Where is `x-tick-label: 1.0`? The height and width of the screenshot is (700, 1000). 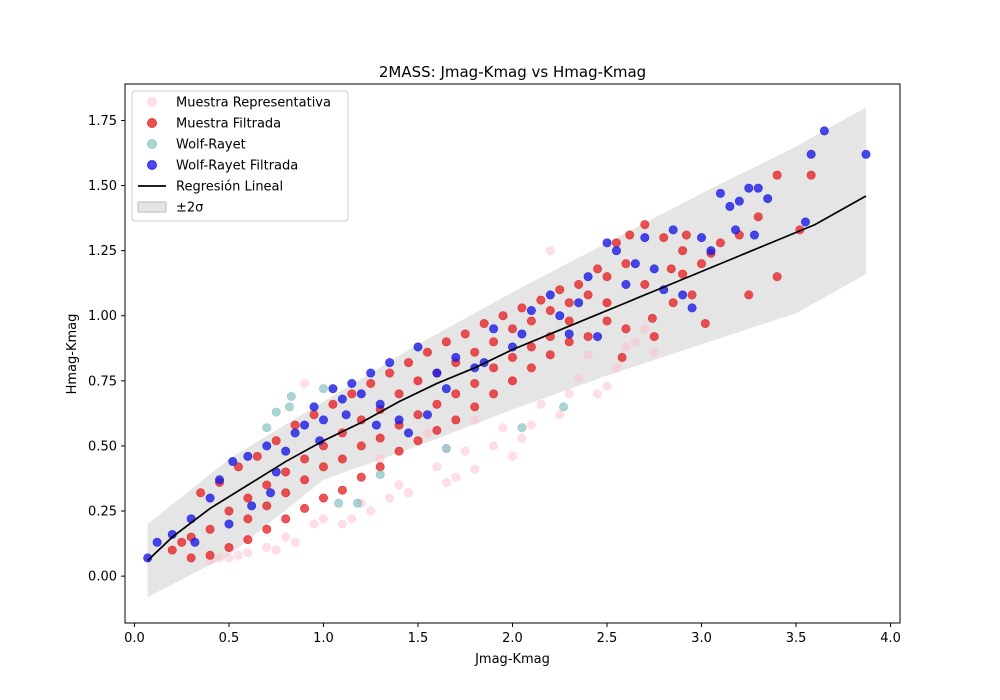
x-tick-label: 1.0 is located at coordinates (323, 638).